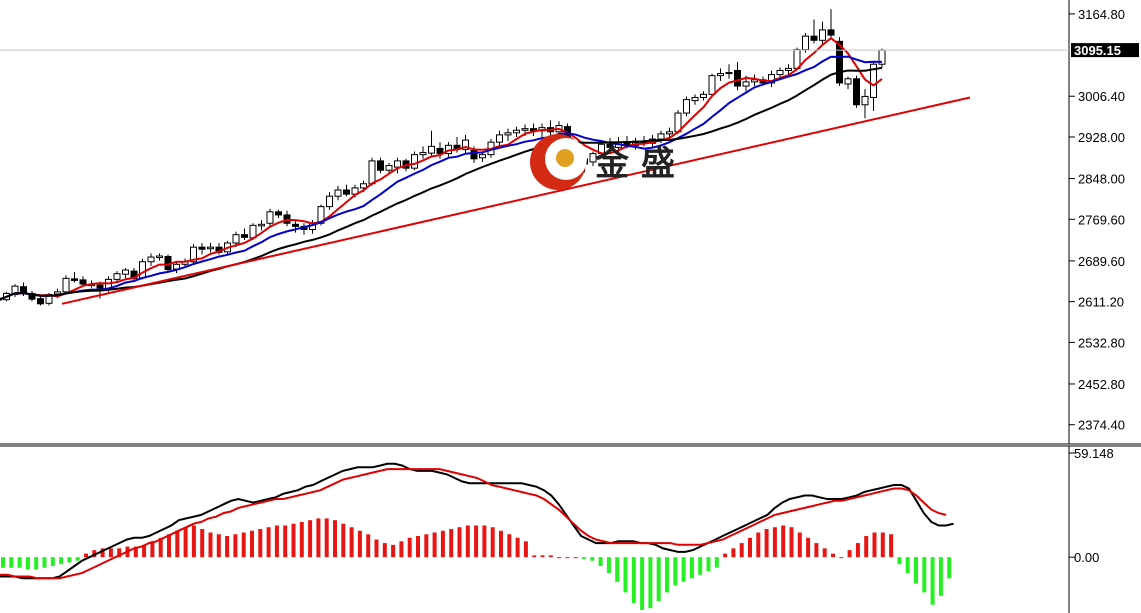 This screenshot has width=1141, height=613. I want to click on price-tick-label: 3006.40, so click(1101, 96).